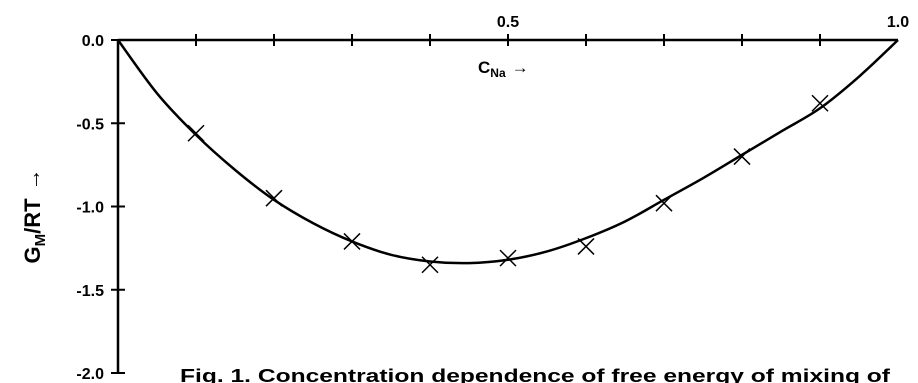 This screenshot has width=918, height=383. I want to click on y-axis-title-rest: /RT, so click(32, 216).